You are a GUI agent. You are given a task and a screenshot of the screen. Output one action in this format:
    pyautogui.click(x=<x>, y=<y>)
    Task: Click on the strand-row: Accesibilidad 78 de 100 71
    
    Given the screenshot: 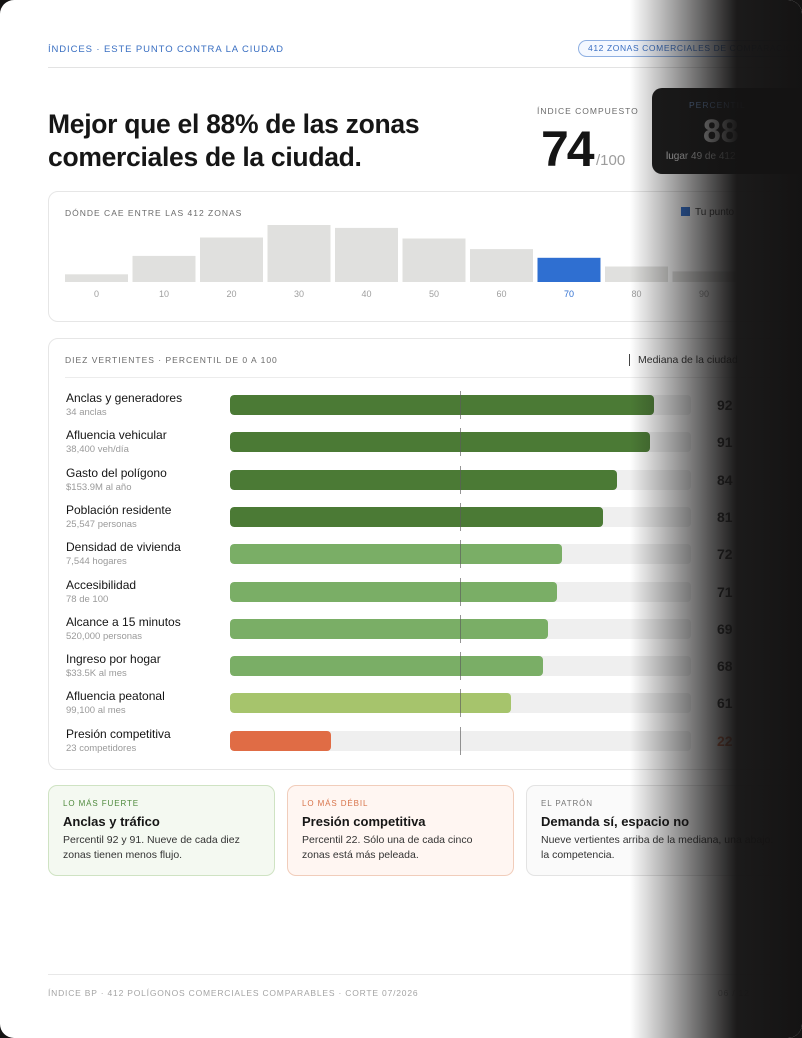 What is the action you would take?
    pyautogui.click(x=426, y=595)
    